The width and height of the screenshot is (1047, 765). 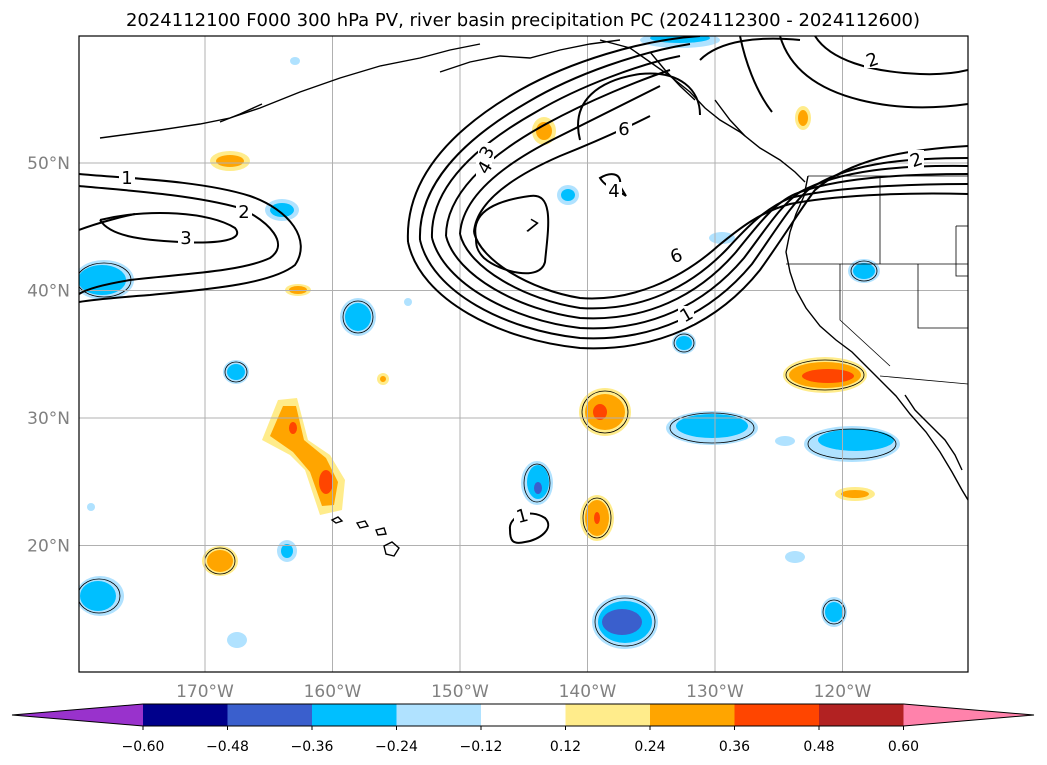 What do you see at coordinates (649, 747) in the screenshot?
I see `colorbar-tick-label: 0.24` at bounding box center [649, 747].